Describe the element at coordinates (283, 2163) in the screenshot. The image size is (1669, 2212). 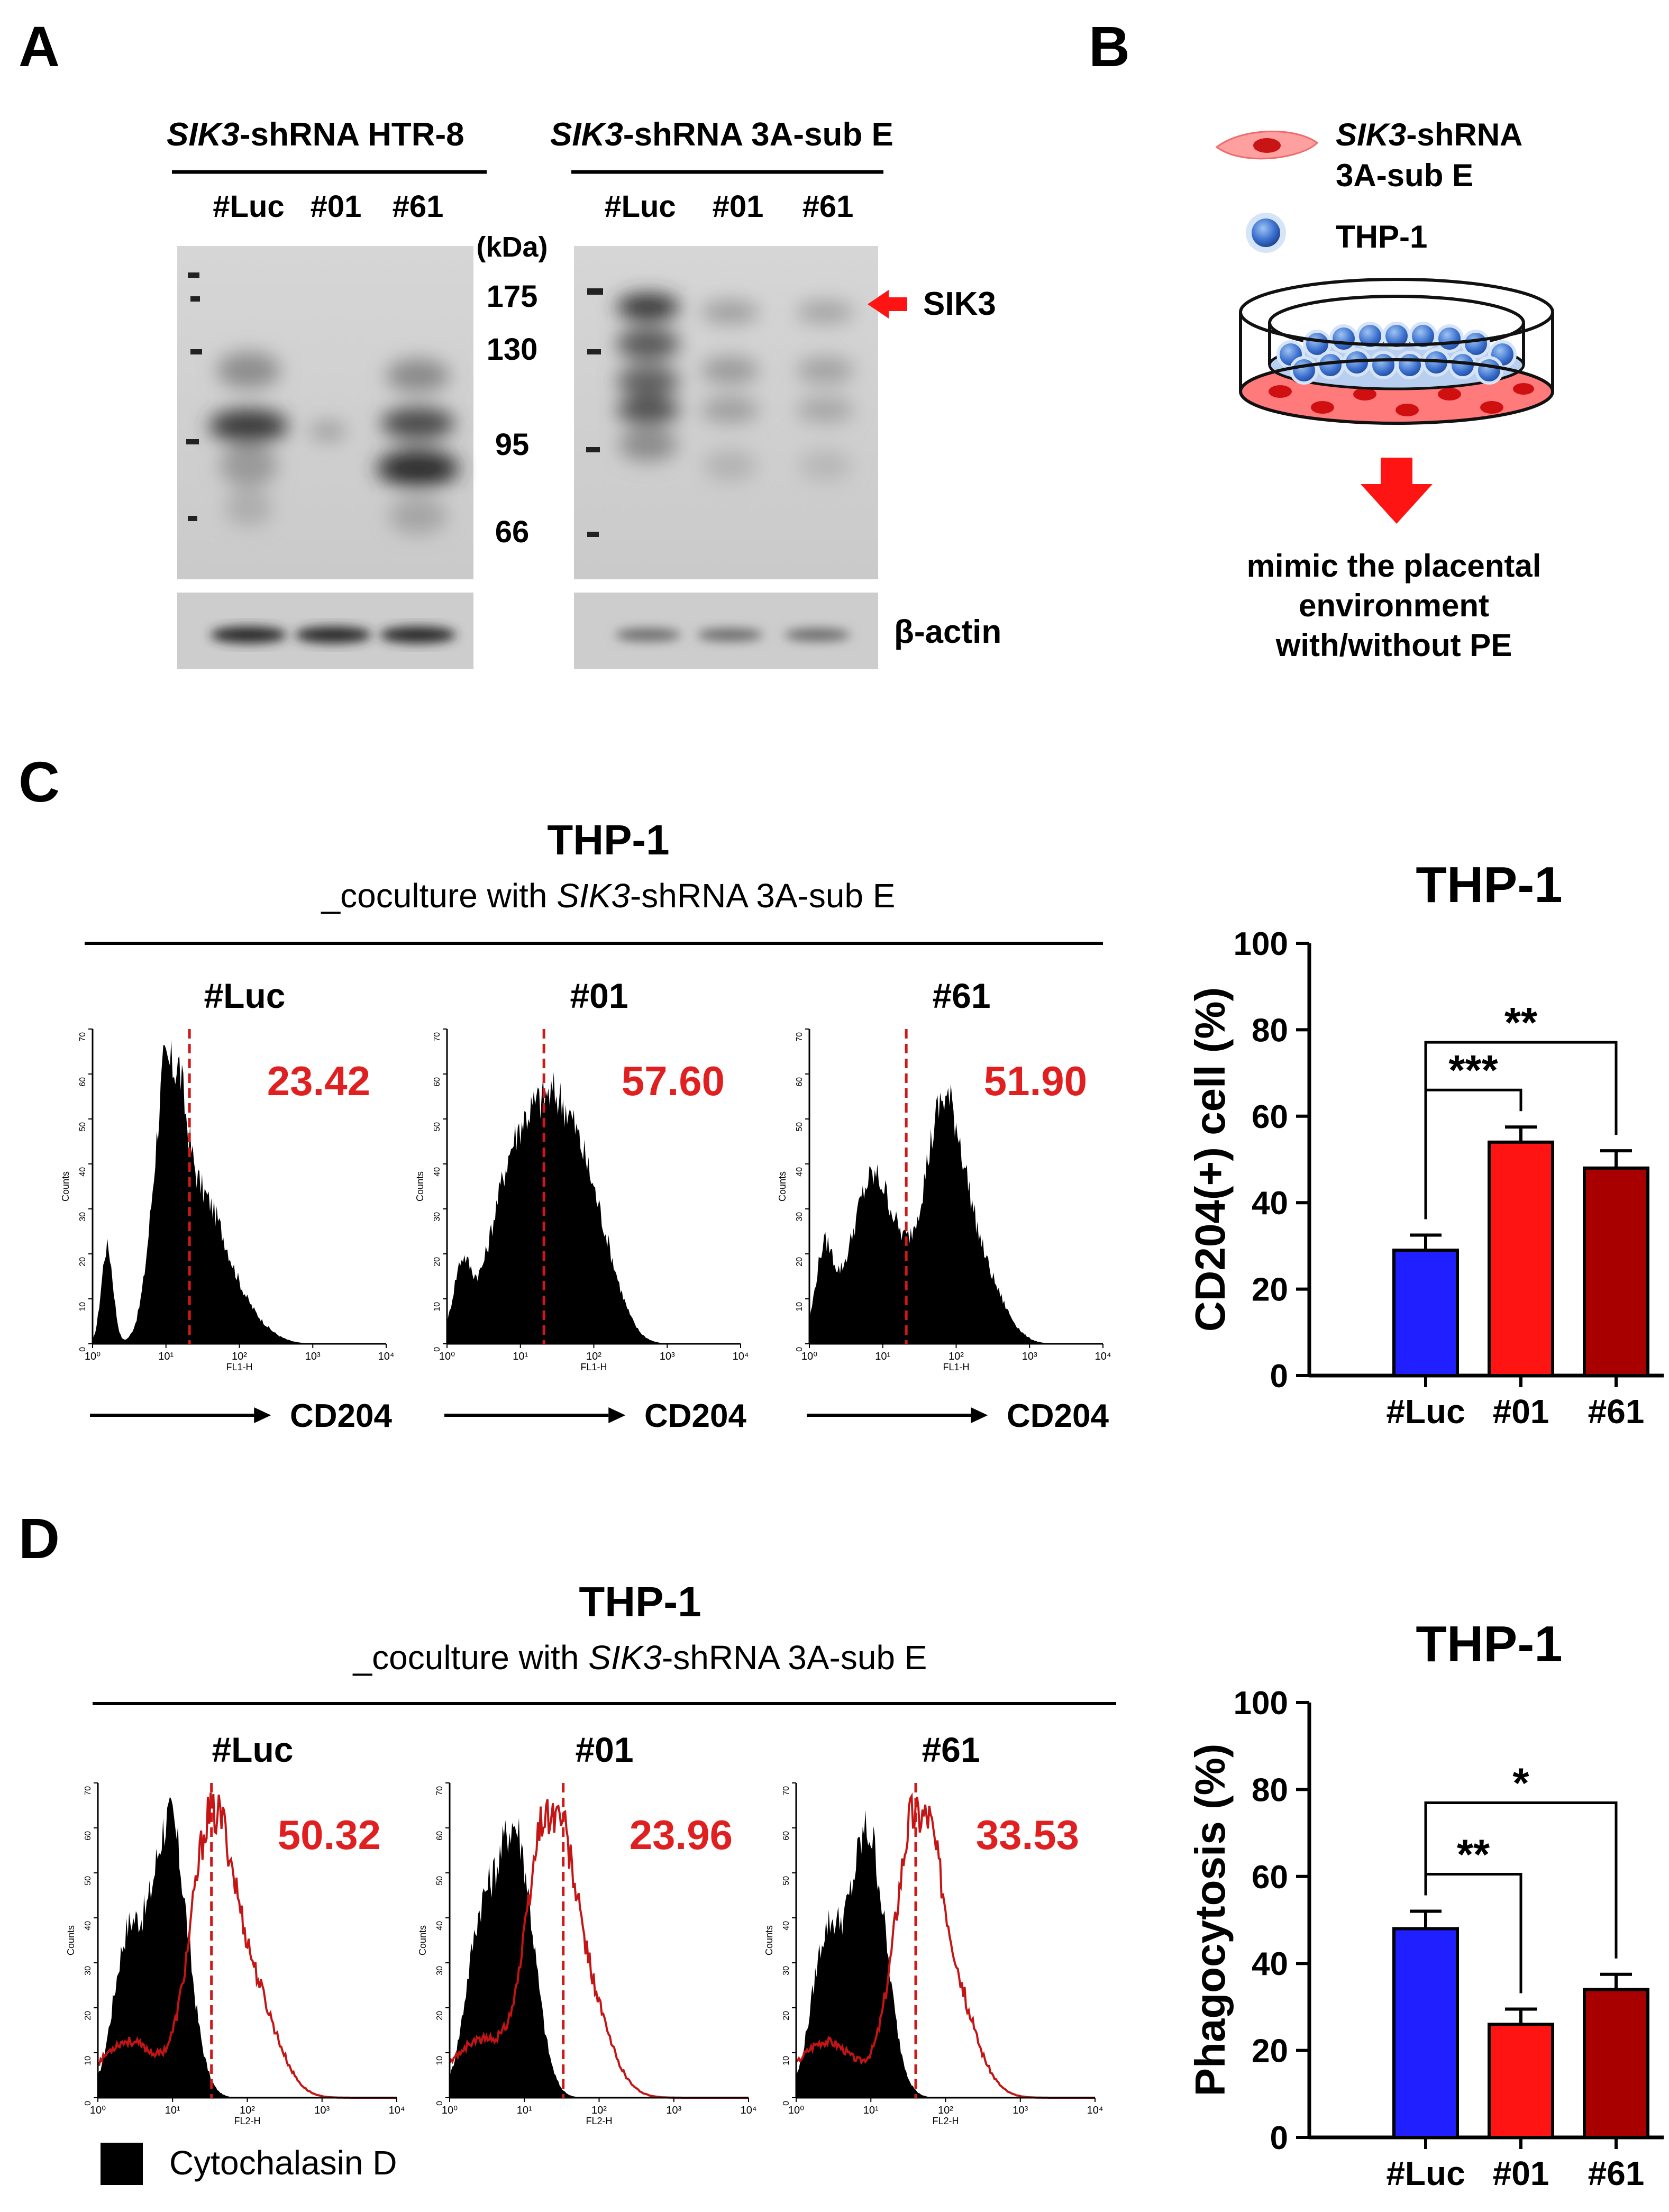
I see `legend-cytochalasin: Cytochalasin D` at that location.